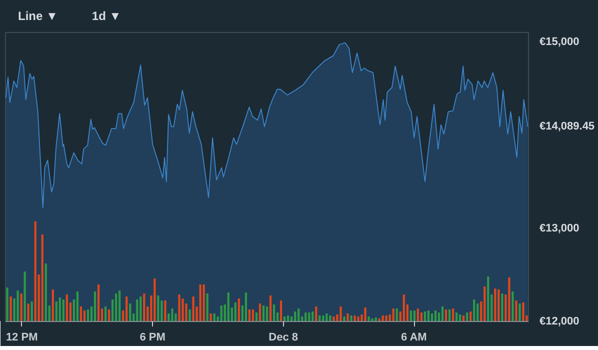 The width and height of the screenshot is (598, 350). What do you see at coordinates (283, 338) in the screenshot?
I see `x-tick-label: Dec 8` at bounding box center [283, 338].